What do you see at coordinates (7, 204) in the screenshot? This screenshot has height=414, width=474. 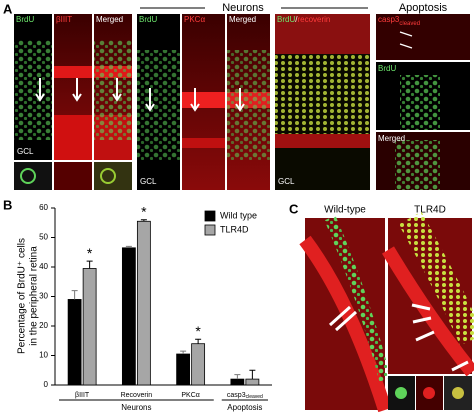 I see `panel-label: B` at bounding box center [7, 204].